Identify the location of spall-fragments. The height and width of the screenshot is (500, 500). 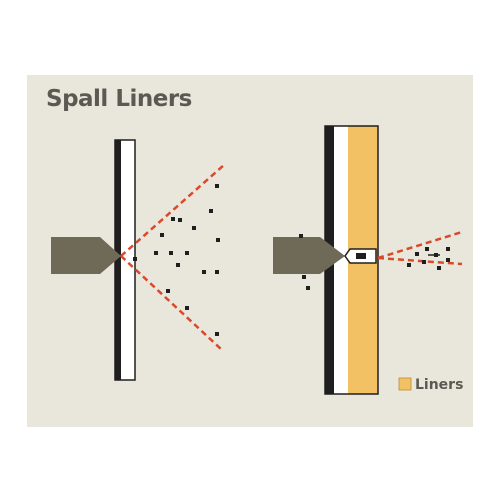
(176, 260).